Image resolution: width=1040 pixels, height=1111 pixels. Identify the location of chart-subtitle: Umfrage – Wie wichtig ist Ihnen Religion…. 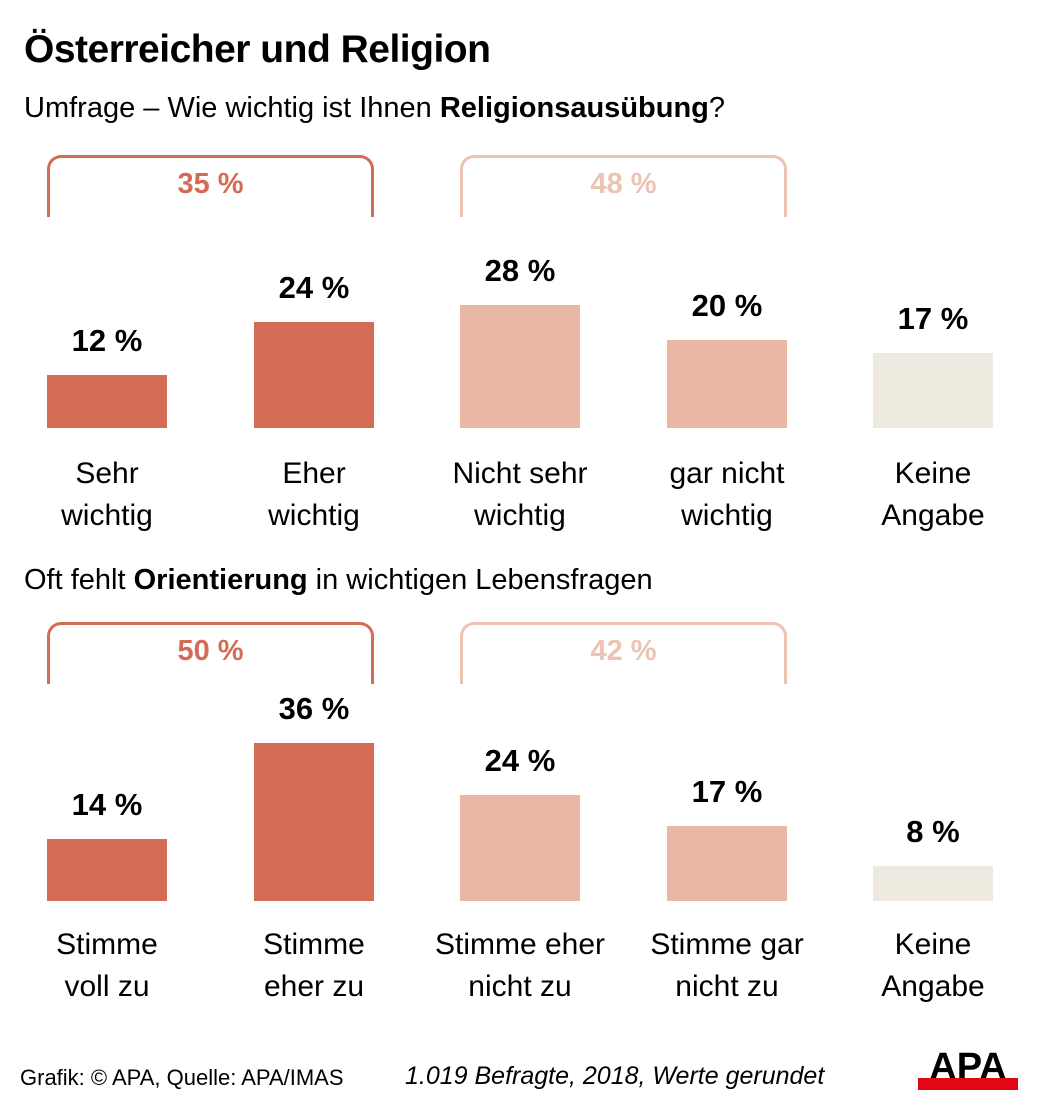
(374, 108).